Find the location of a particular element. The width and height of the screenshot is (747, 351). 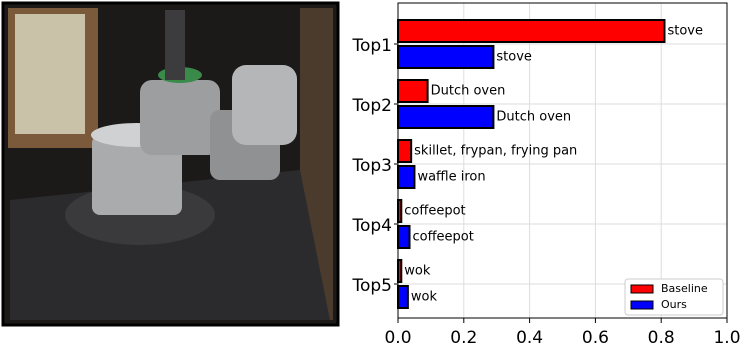

x-tick-label: 0.0 is located at coordinates (397, 338).